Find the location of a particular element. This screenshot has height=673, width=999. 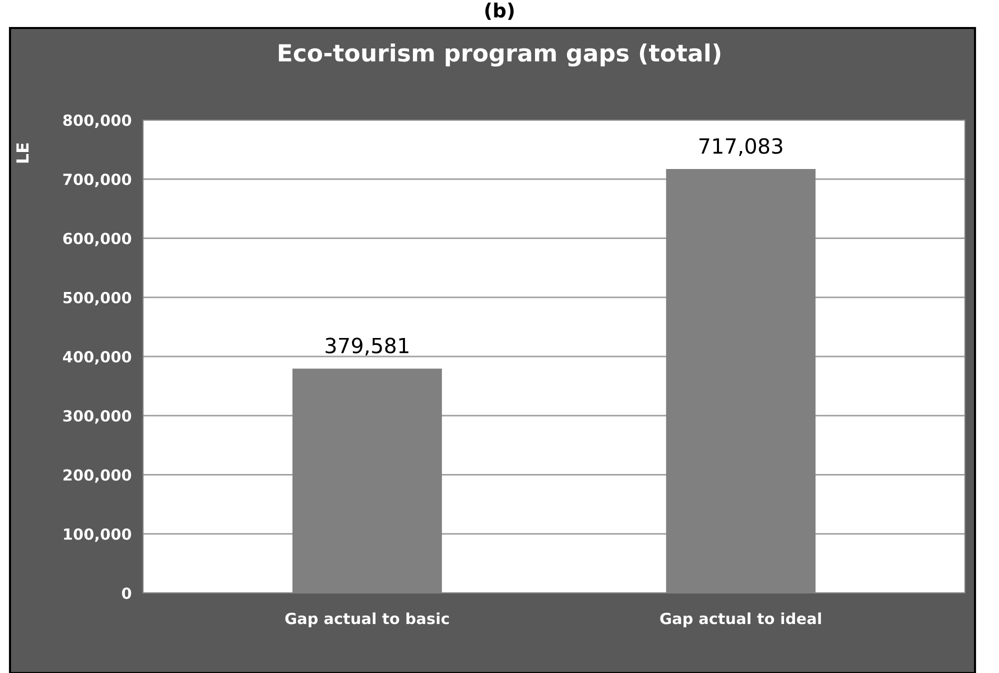

y-tick-label: 400,000 is located at coordinates (97, 357).